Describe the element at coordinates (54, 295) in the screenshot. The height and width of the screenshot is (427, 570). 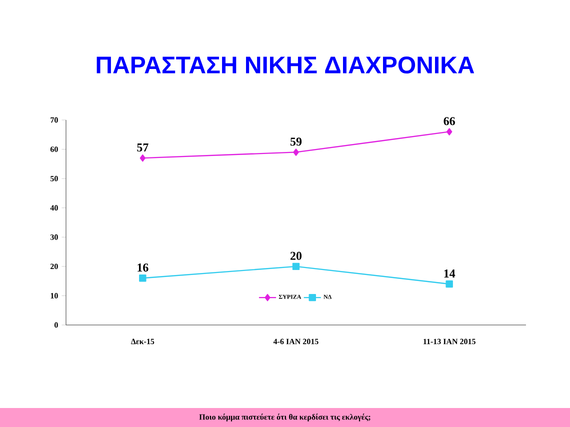
I see `y-tick-label: 10` at that location.